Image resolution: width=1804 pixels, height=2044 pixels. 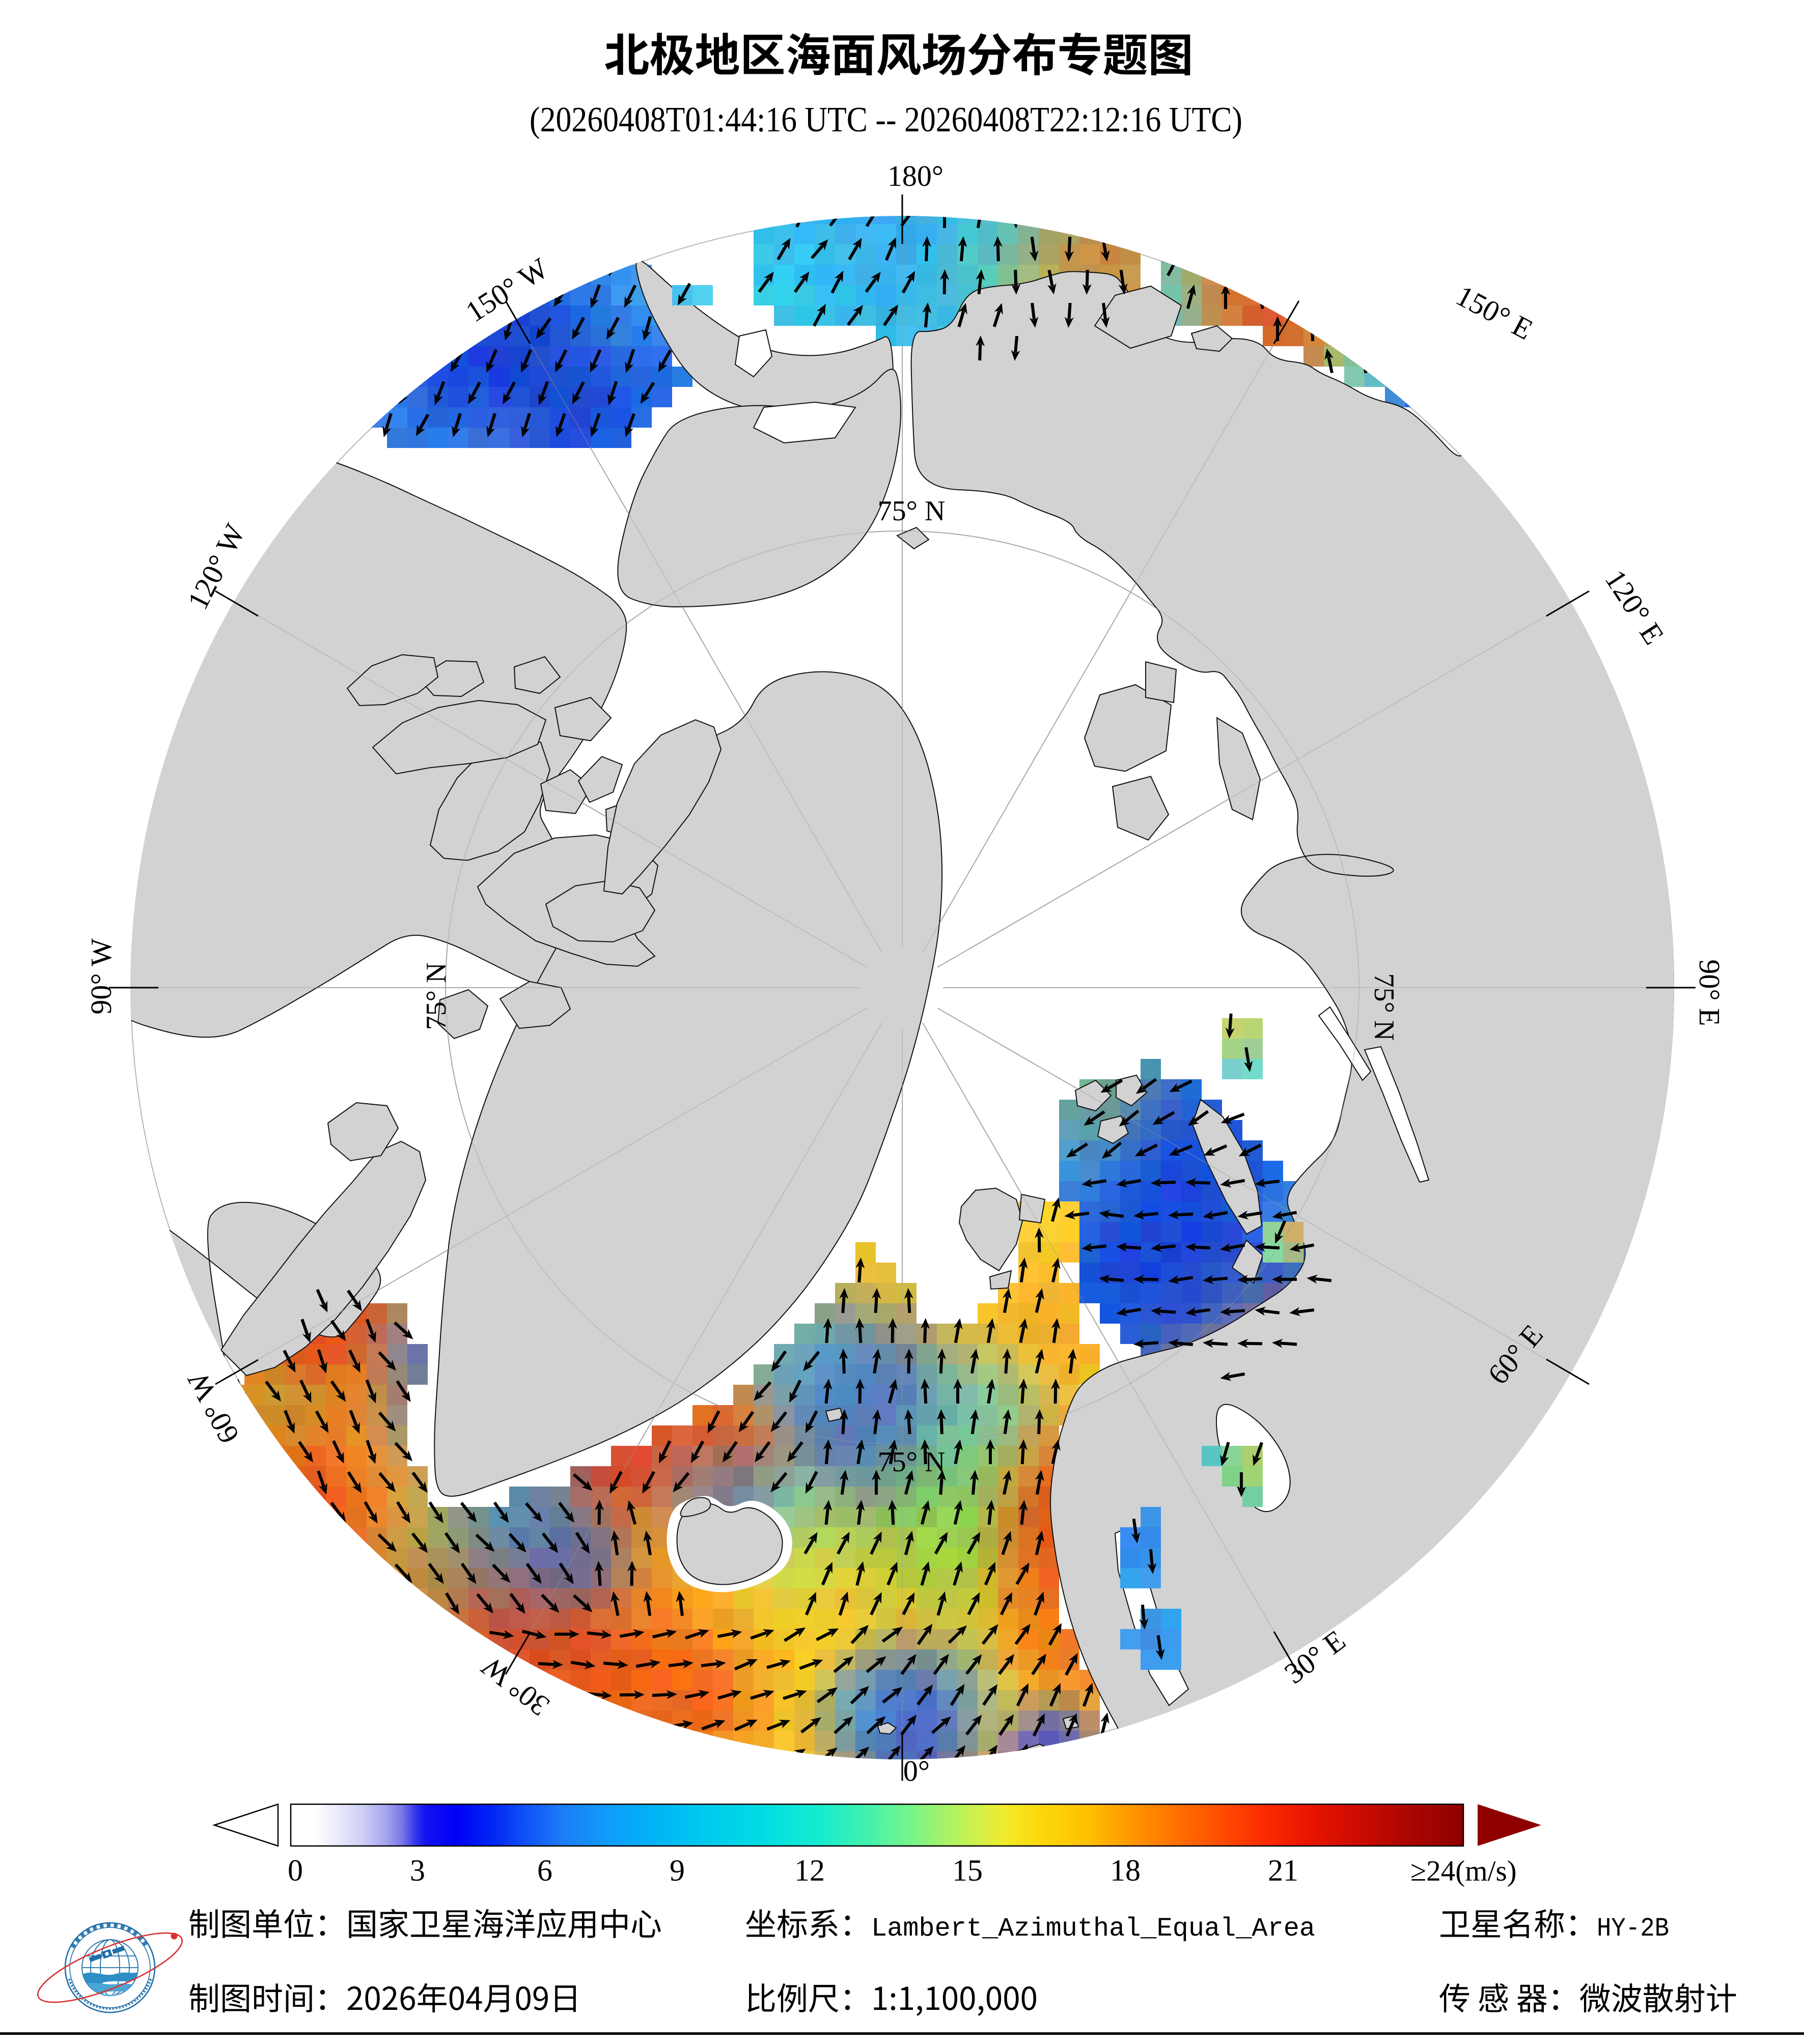 I want to click on svg-text: 90° E, so click(x=1709, y=992).